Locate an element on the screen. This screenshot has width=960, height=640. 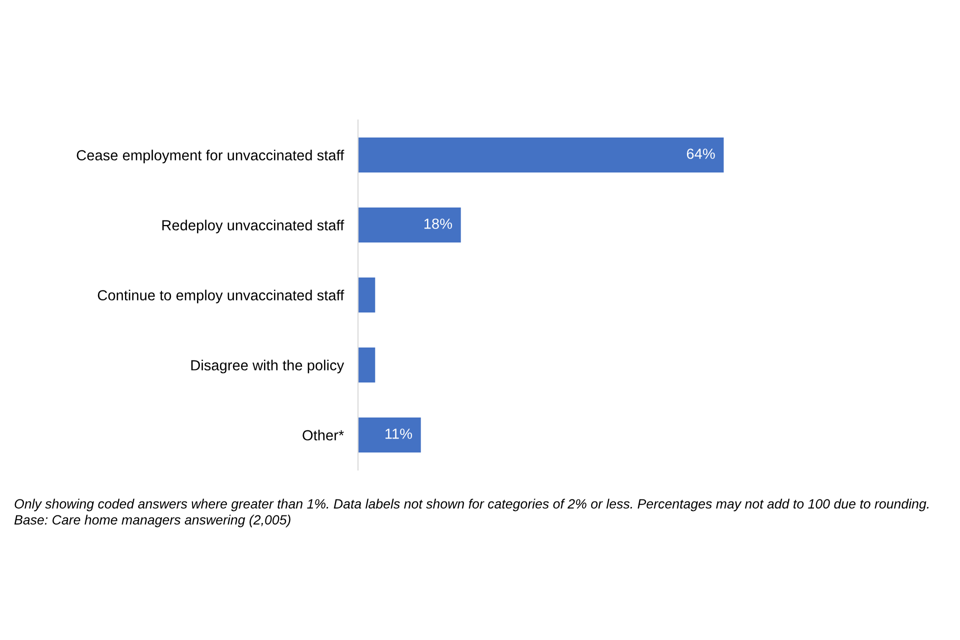
y-tick-label: Redeploy unvaccinated staff is located at coordinates (253, 227).